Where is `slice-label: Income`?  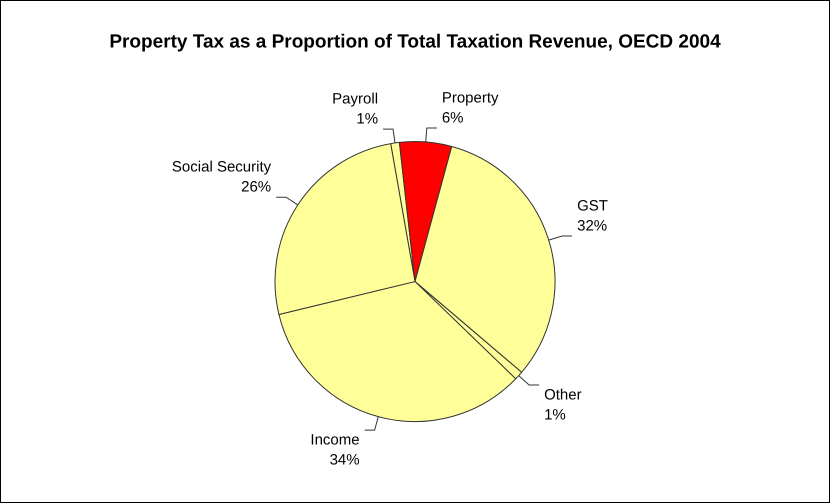 slice-label: Income is located at coordinates (335, 440).